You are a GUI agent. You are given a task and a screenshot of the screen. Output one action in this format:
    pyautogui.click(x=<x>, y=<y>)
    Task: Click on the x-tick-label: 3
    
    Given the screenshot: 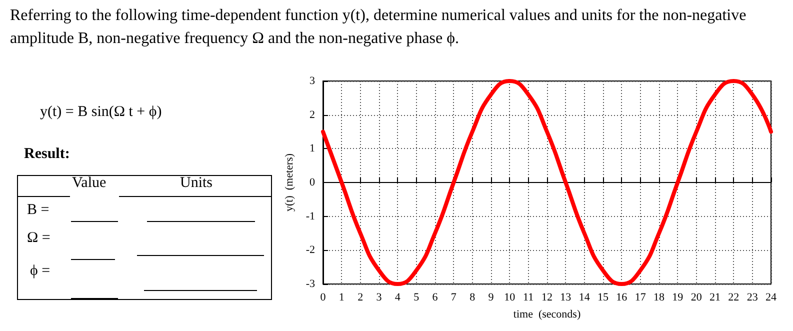 What is the action you would take?
    pyautogui.click(x=379, y=298)
    